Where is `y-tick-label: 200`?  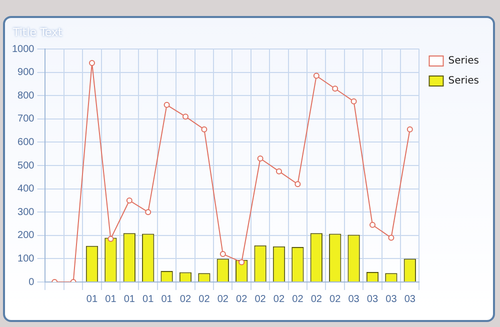
y-tick-label: 200 is located at coordinates (26, 236).